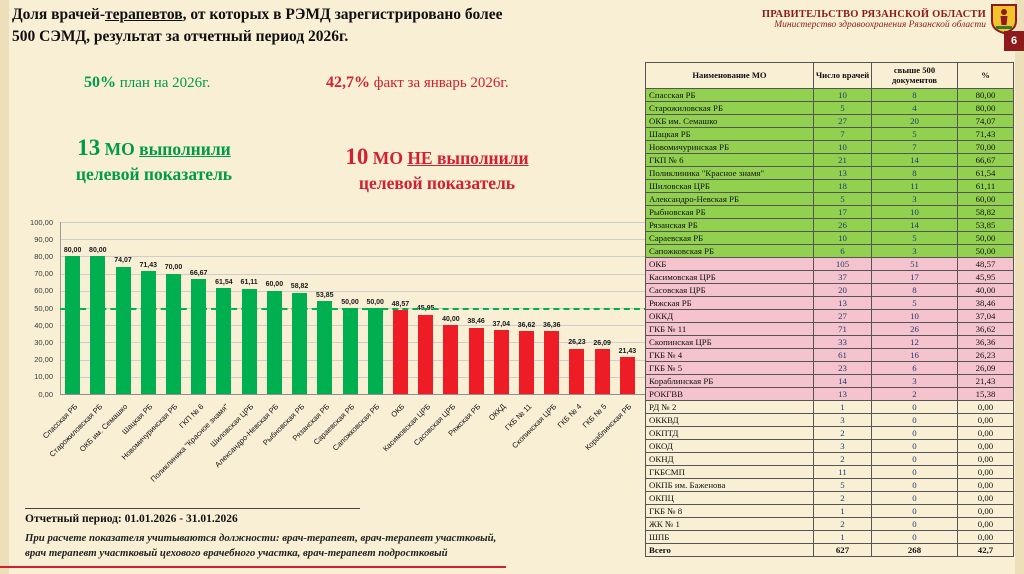  Describe the element at coordinates (842, 159) in the screenshot. I see `doctor-count-cell: 21` at that location.